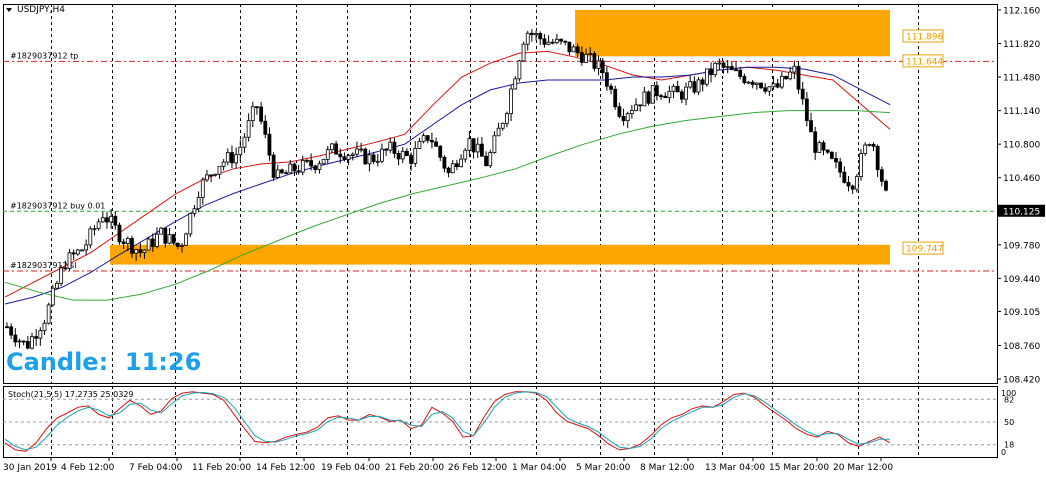  I want to click on stoch-axis-label: 100, so click(1008, 393).